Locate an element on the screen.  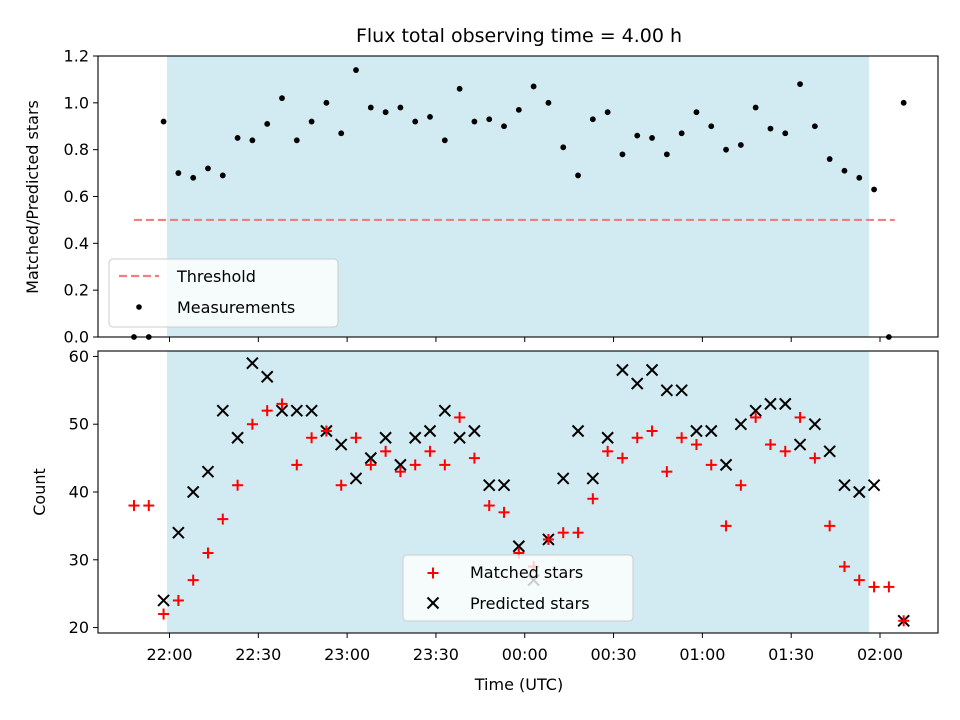
legend-predicted-marker-b is located at coordinates (433, 603).